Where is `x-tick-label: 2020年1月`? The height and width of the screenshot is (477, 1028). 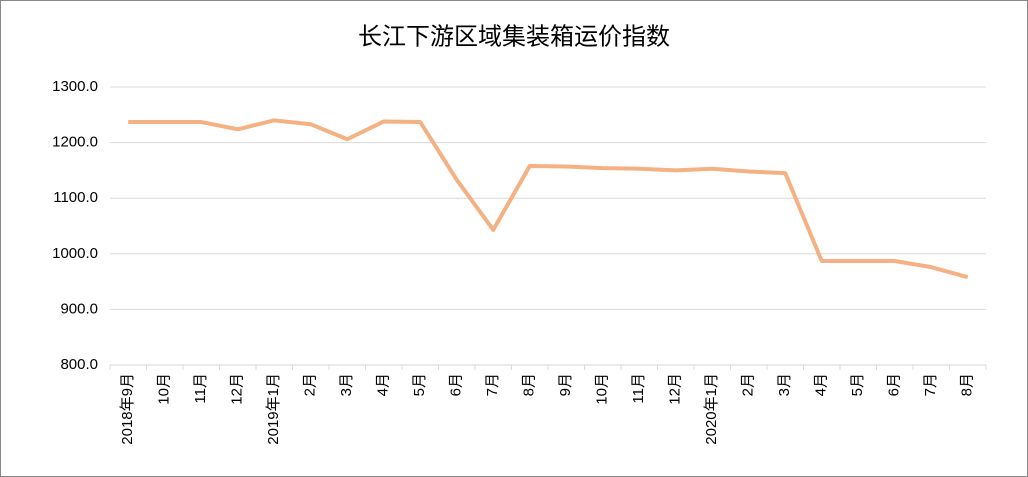 x-tick-label: 2020年1月 is located at coordinates (711, 409).